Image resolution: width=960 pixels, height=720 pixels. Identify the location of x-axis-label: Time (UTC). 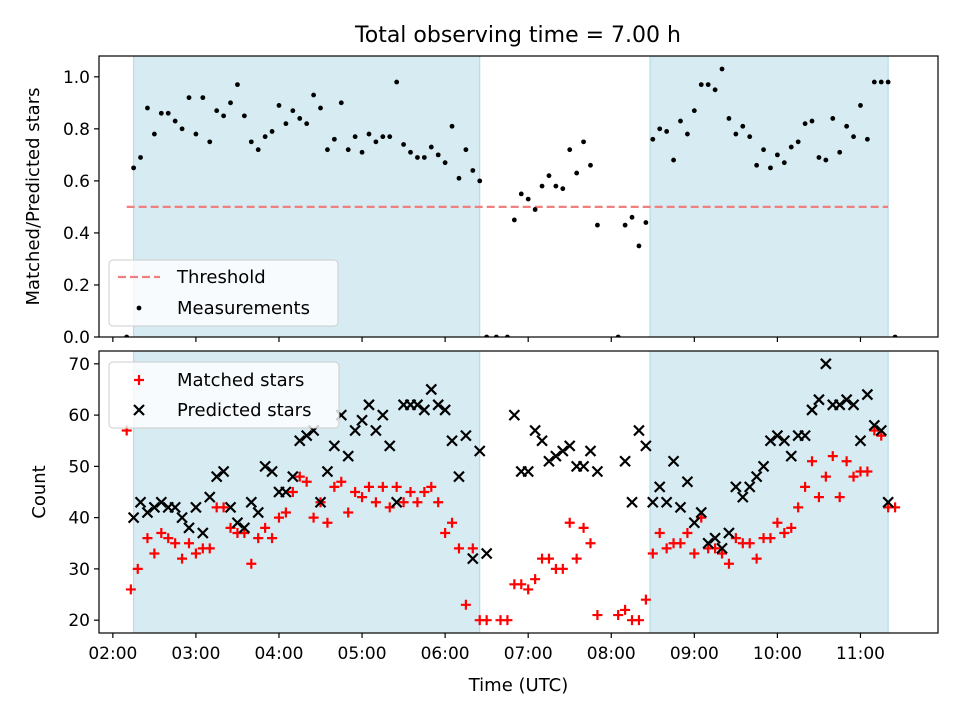
(518, 685).